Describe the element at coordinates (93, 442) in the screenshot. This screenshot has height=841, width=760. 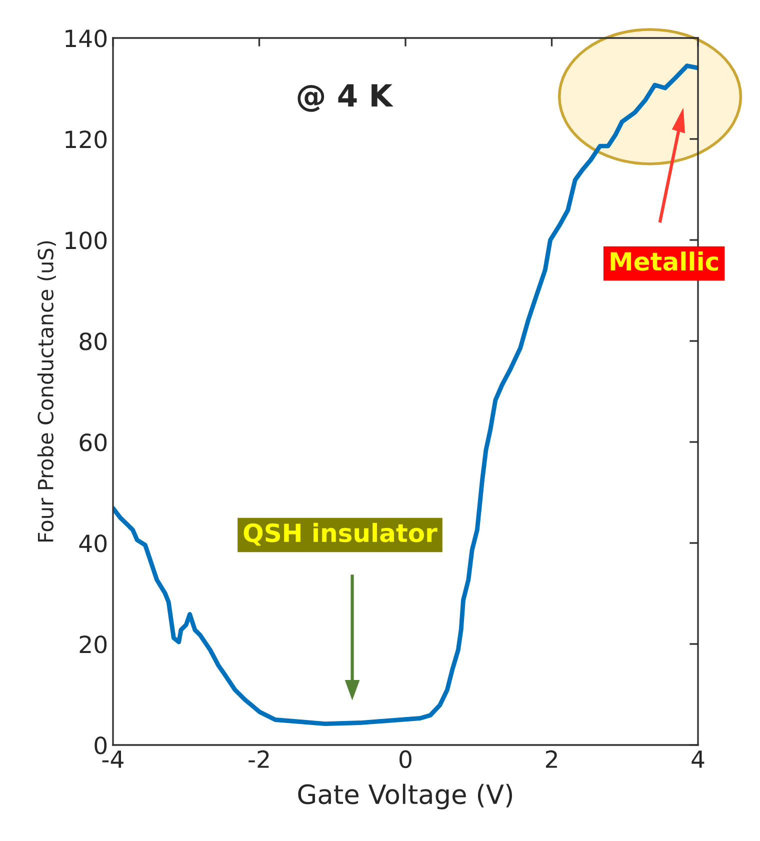
I see `y-tick-label: 60` at that location.